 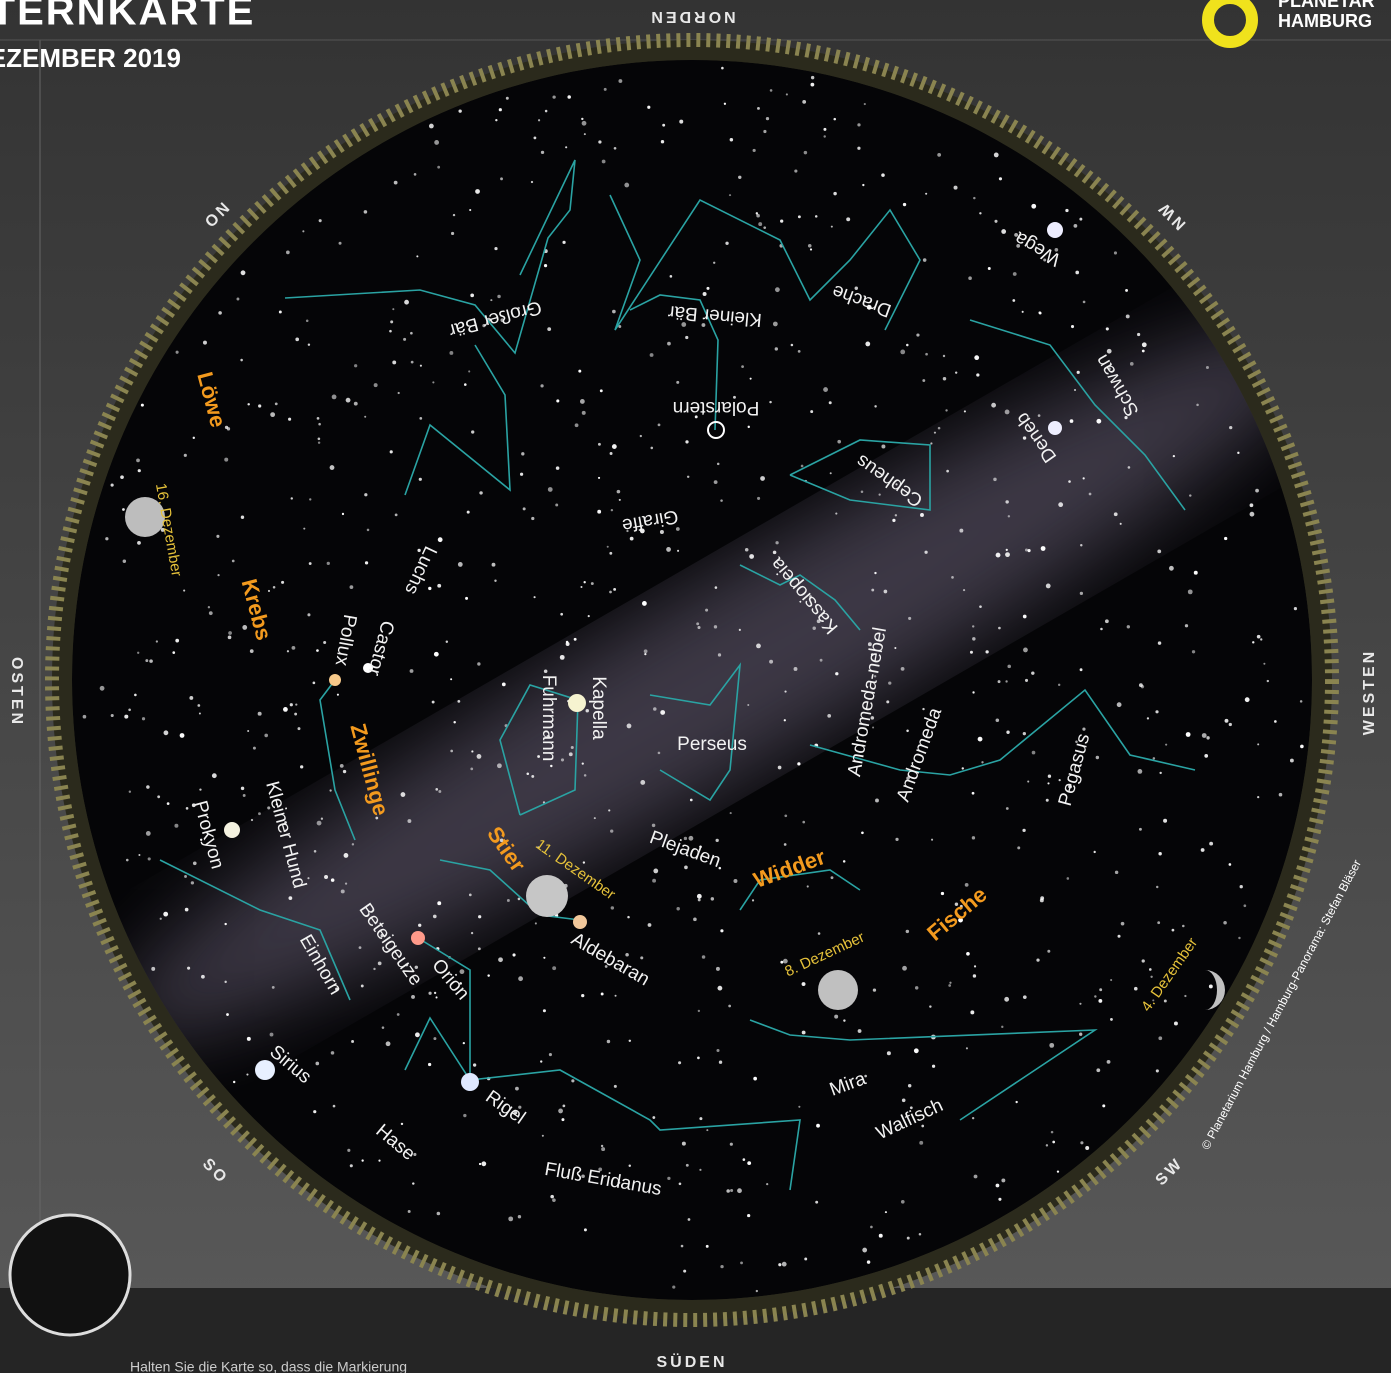 I want to click on star-castor, so click(x=368, y=668).